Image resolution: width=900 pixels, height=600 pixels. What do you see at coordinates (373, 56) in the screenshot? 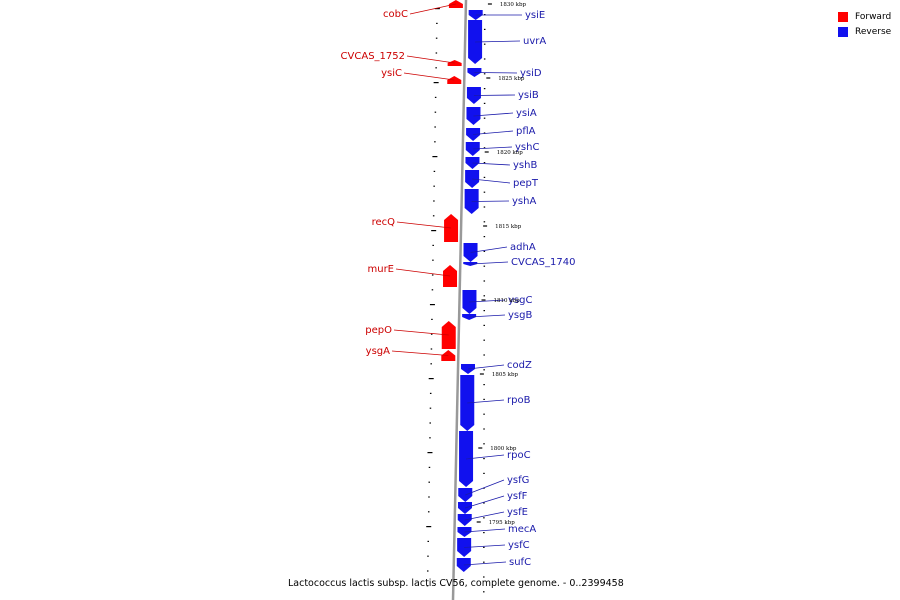
I see `gene-label-CVCAS_1752: CVCAS_1752` at bounding box center [373, 56].